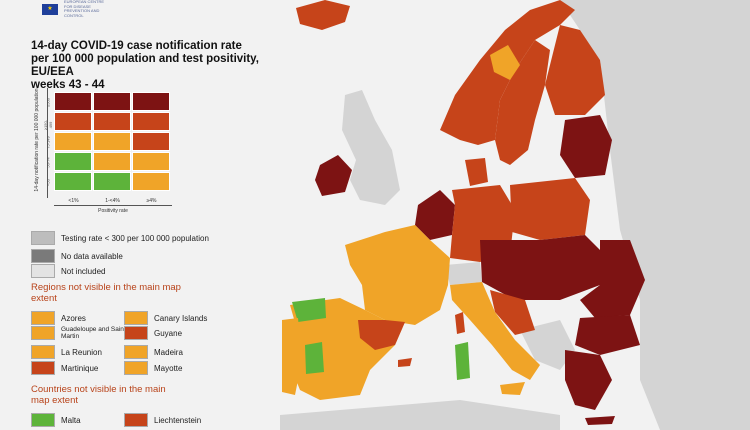 The height and width of the screenshot is (430, 750). What do you see at coordinates (168, 352) in the screenshot?
I see `legend-label: Madeira` at bounding box center [168, 352].